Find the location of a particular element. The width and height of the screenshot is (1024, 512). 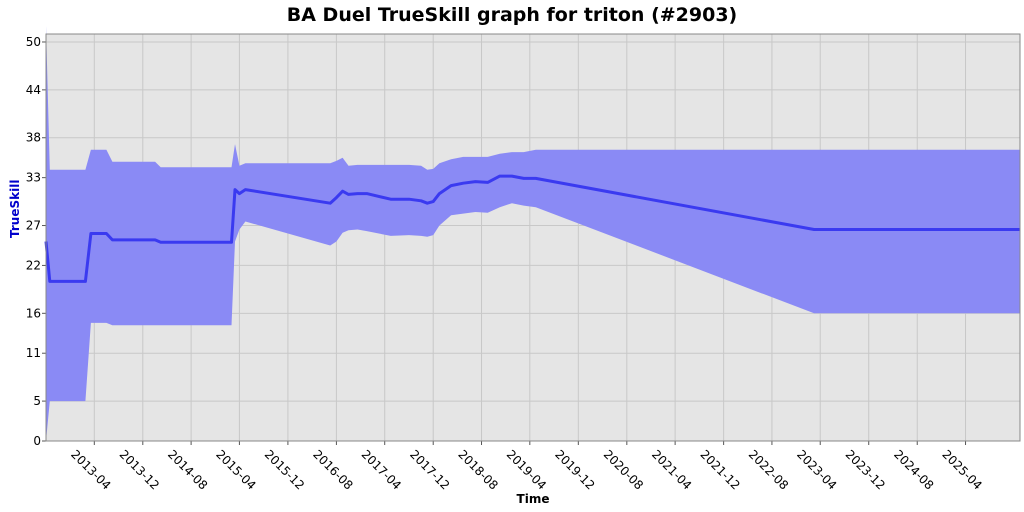

y-tick-label: 0 is located at coordinates (37, 441).